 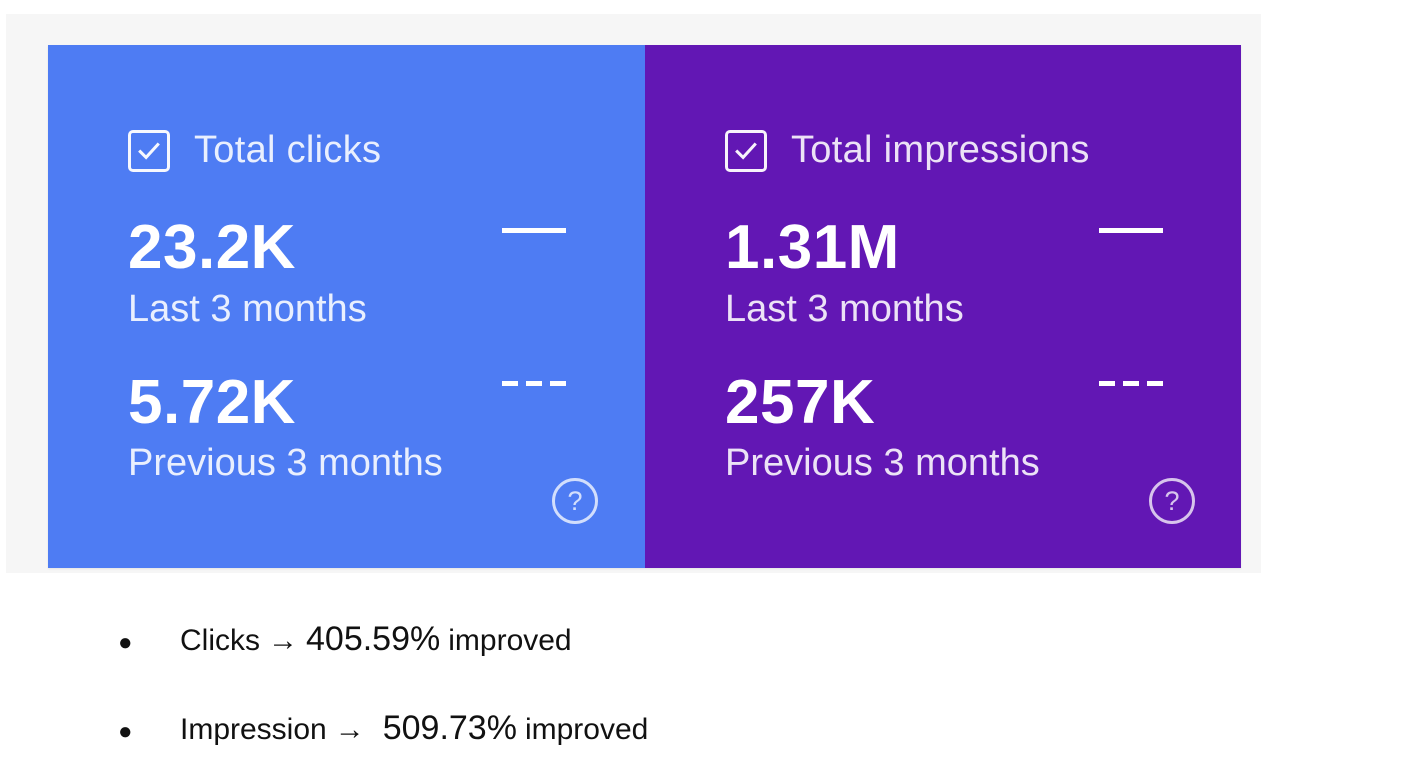 I want to click on total-clicks-toggle: Total clicks, so click(x=254, y=150).